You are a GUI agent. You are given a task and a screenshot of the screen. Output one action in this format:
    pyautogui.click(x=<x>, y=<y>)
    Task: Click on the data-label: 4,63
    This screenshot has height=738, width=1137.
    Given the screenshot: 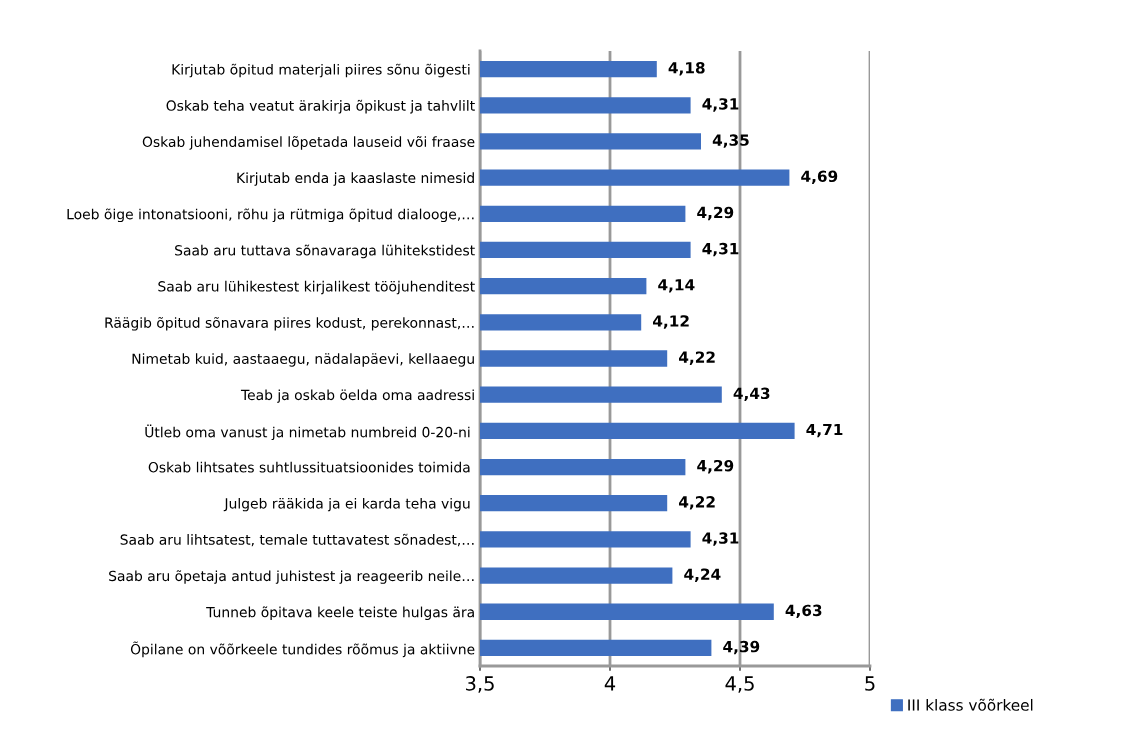 What is the action you would take?
    pyautogui.click(x=803, y=611)
    